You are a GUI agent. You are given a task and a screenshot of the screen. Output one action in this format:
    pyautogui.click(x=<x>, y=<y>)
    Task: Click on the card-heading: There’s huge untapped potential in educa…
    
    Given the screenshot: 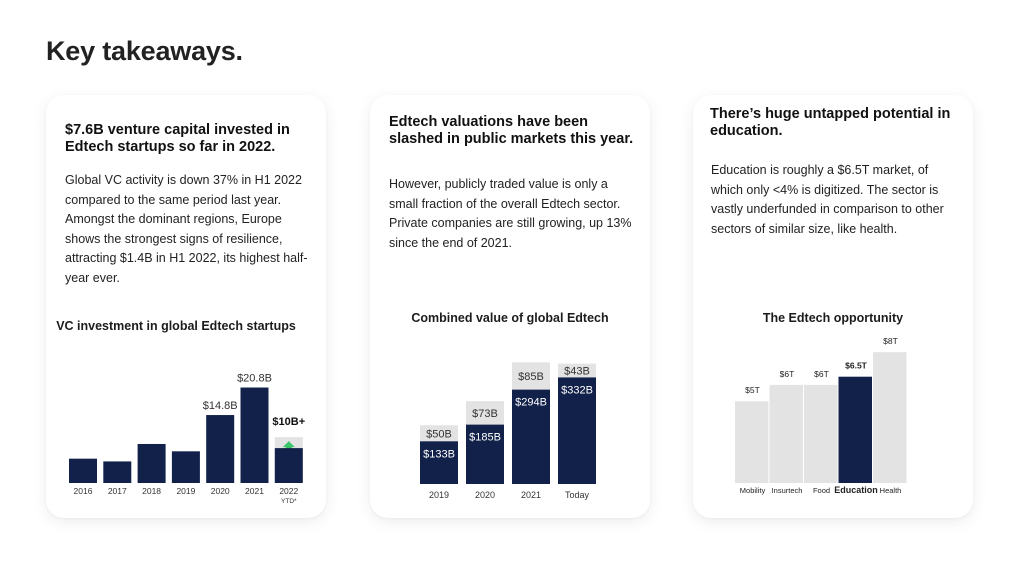 What is the action you would take?
    pyautogui.click(x=830, y=122)
    